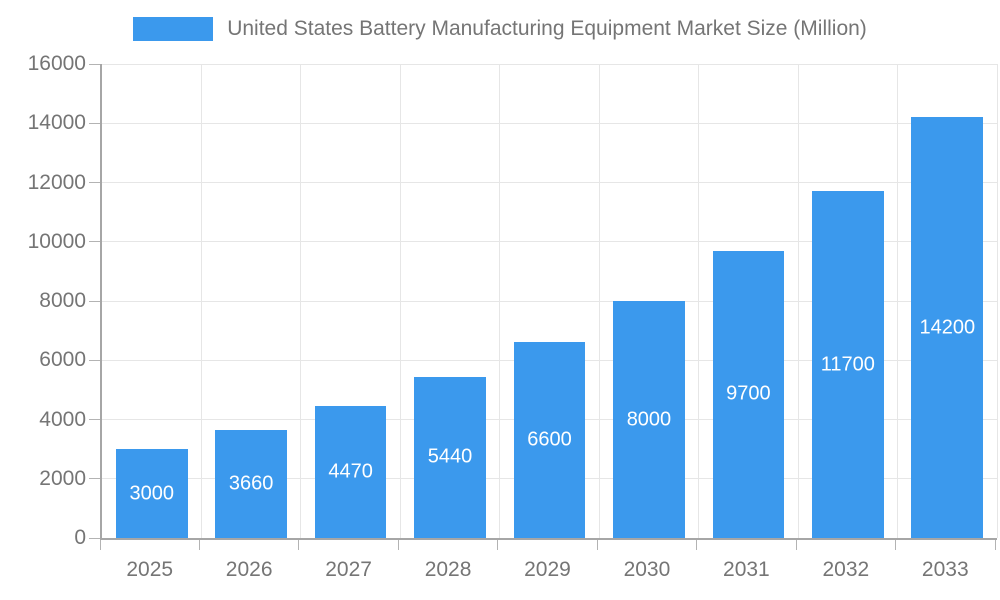  What do you see at coordinates (249, 569) in the screenshot?
I see `x-axis-tick-label: 2026` at bounding box center [249, 569].